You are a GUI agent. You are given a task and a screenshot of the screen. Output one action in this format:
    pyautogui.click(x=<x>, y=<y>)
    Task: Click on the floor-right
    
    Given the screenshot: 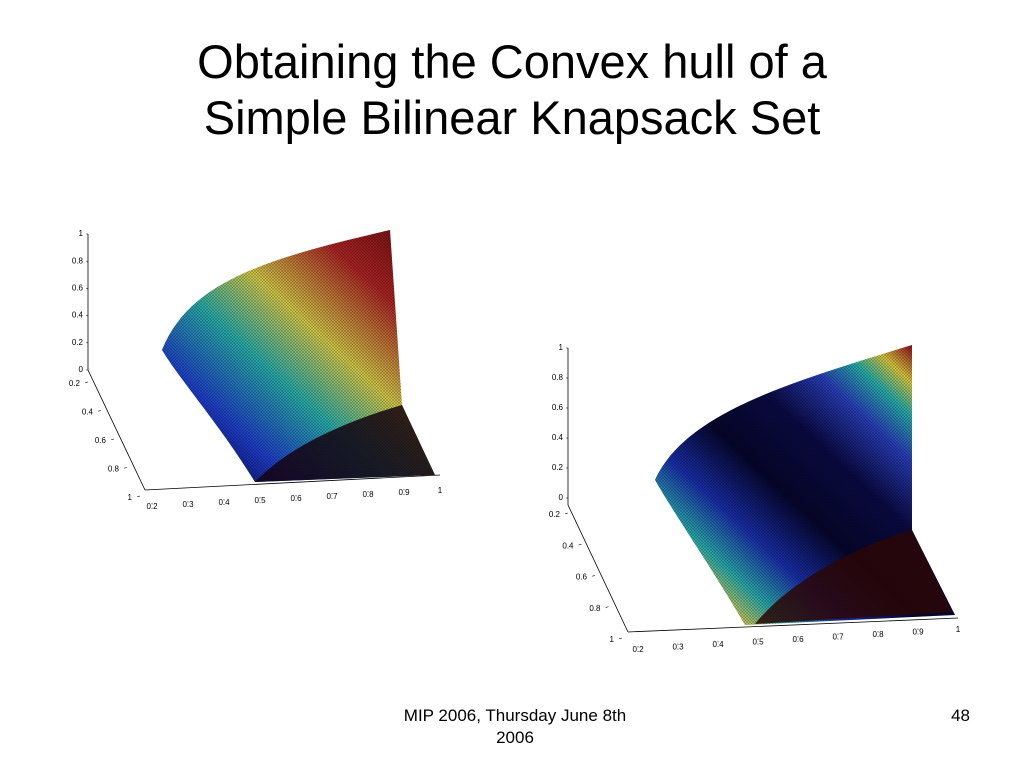 What is the action you would take?
    pyautogui.click(x=853, y=577)
    